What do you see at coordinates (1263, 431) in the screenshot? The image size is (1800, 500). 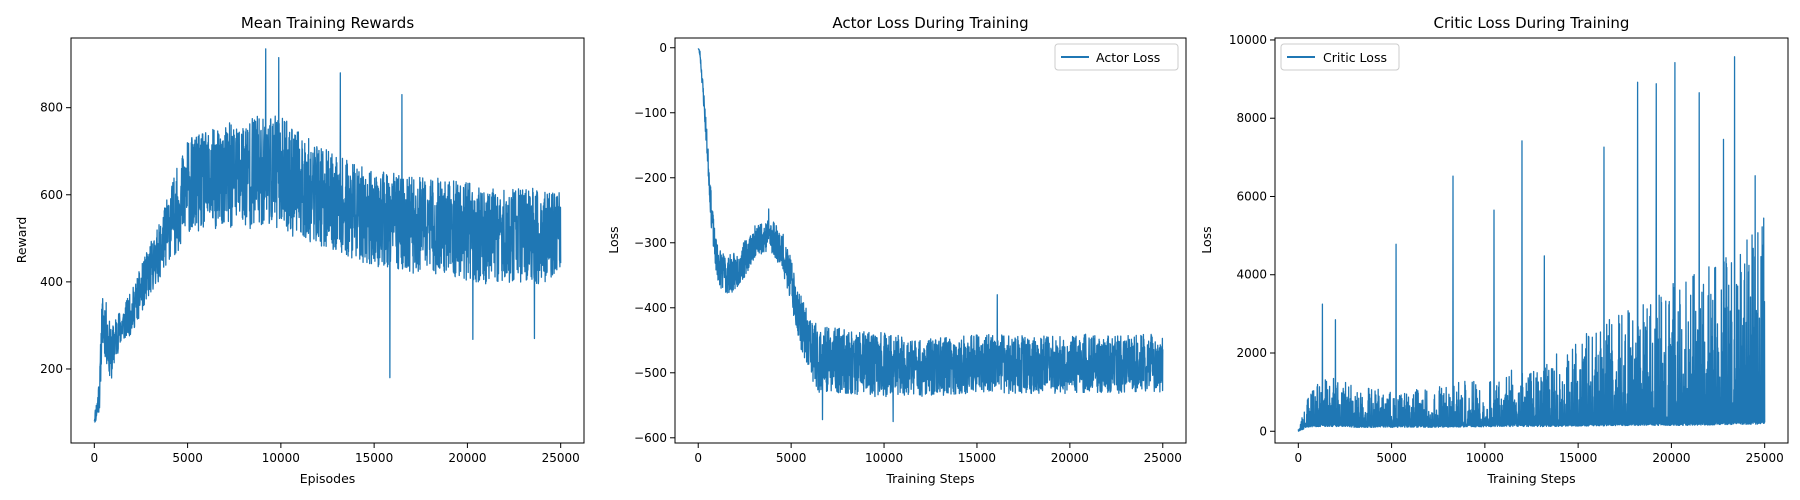 I see `critic-loss-y-tick-label: 0` at bounding box center [1263, 431].